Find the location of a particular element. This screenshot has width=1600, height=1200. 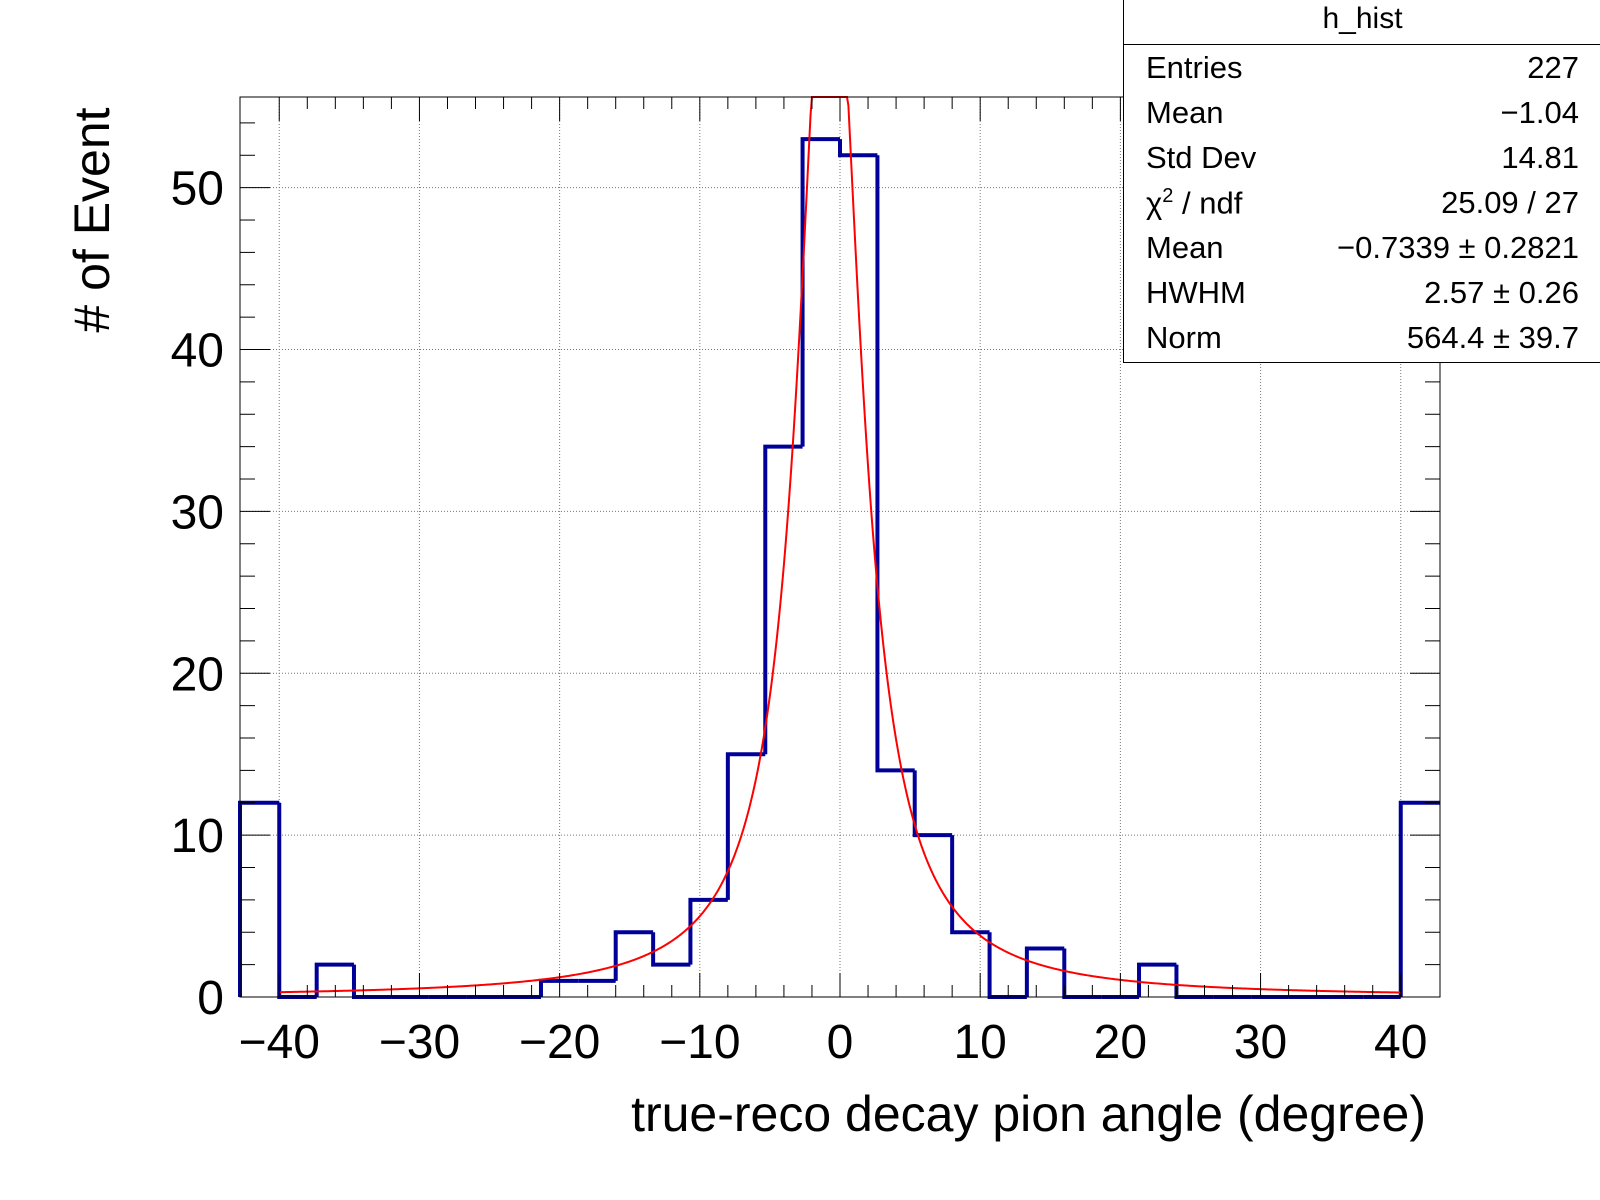

stats-row-value: −0.7339 ± 0.2821 is located at coordinates (1458, 247).